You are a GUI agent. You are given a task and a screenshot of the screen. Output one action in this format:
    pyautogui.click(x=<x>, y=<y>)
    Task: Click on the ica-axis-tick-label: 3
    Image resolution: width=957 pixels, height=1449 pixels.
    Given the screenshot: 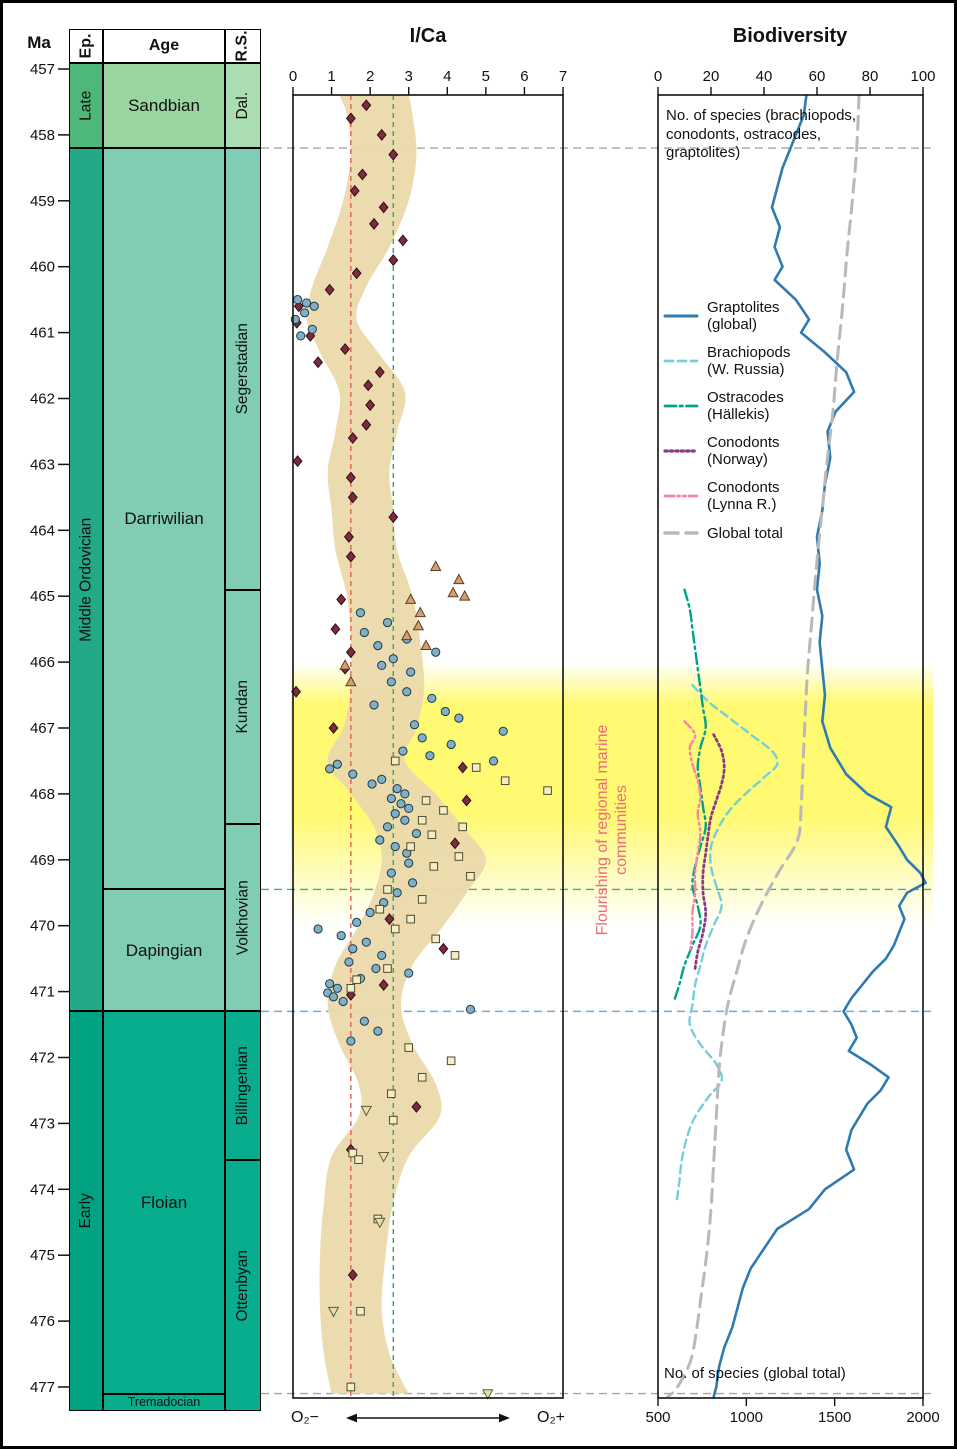 What is the action you would take?
    pyautogui.click(x=409, y=76)
    